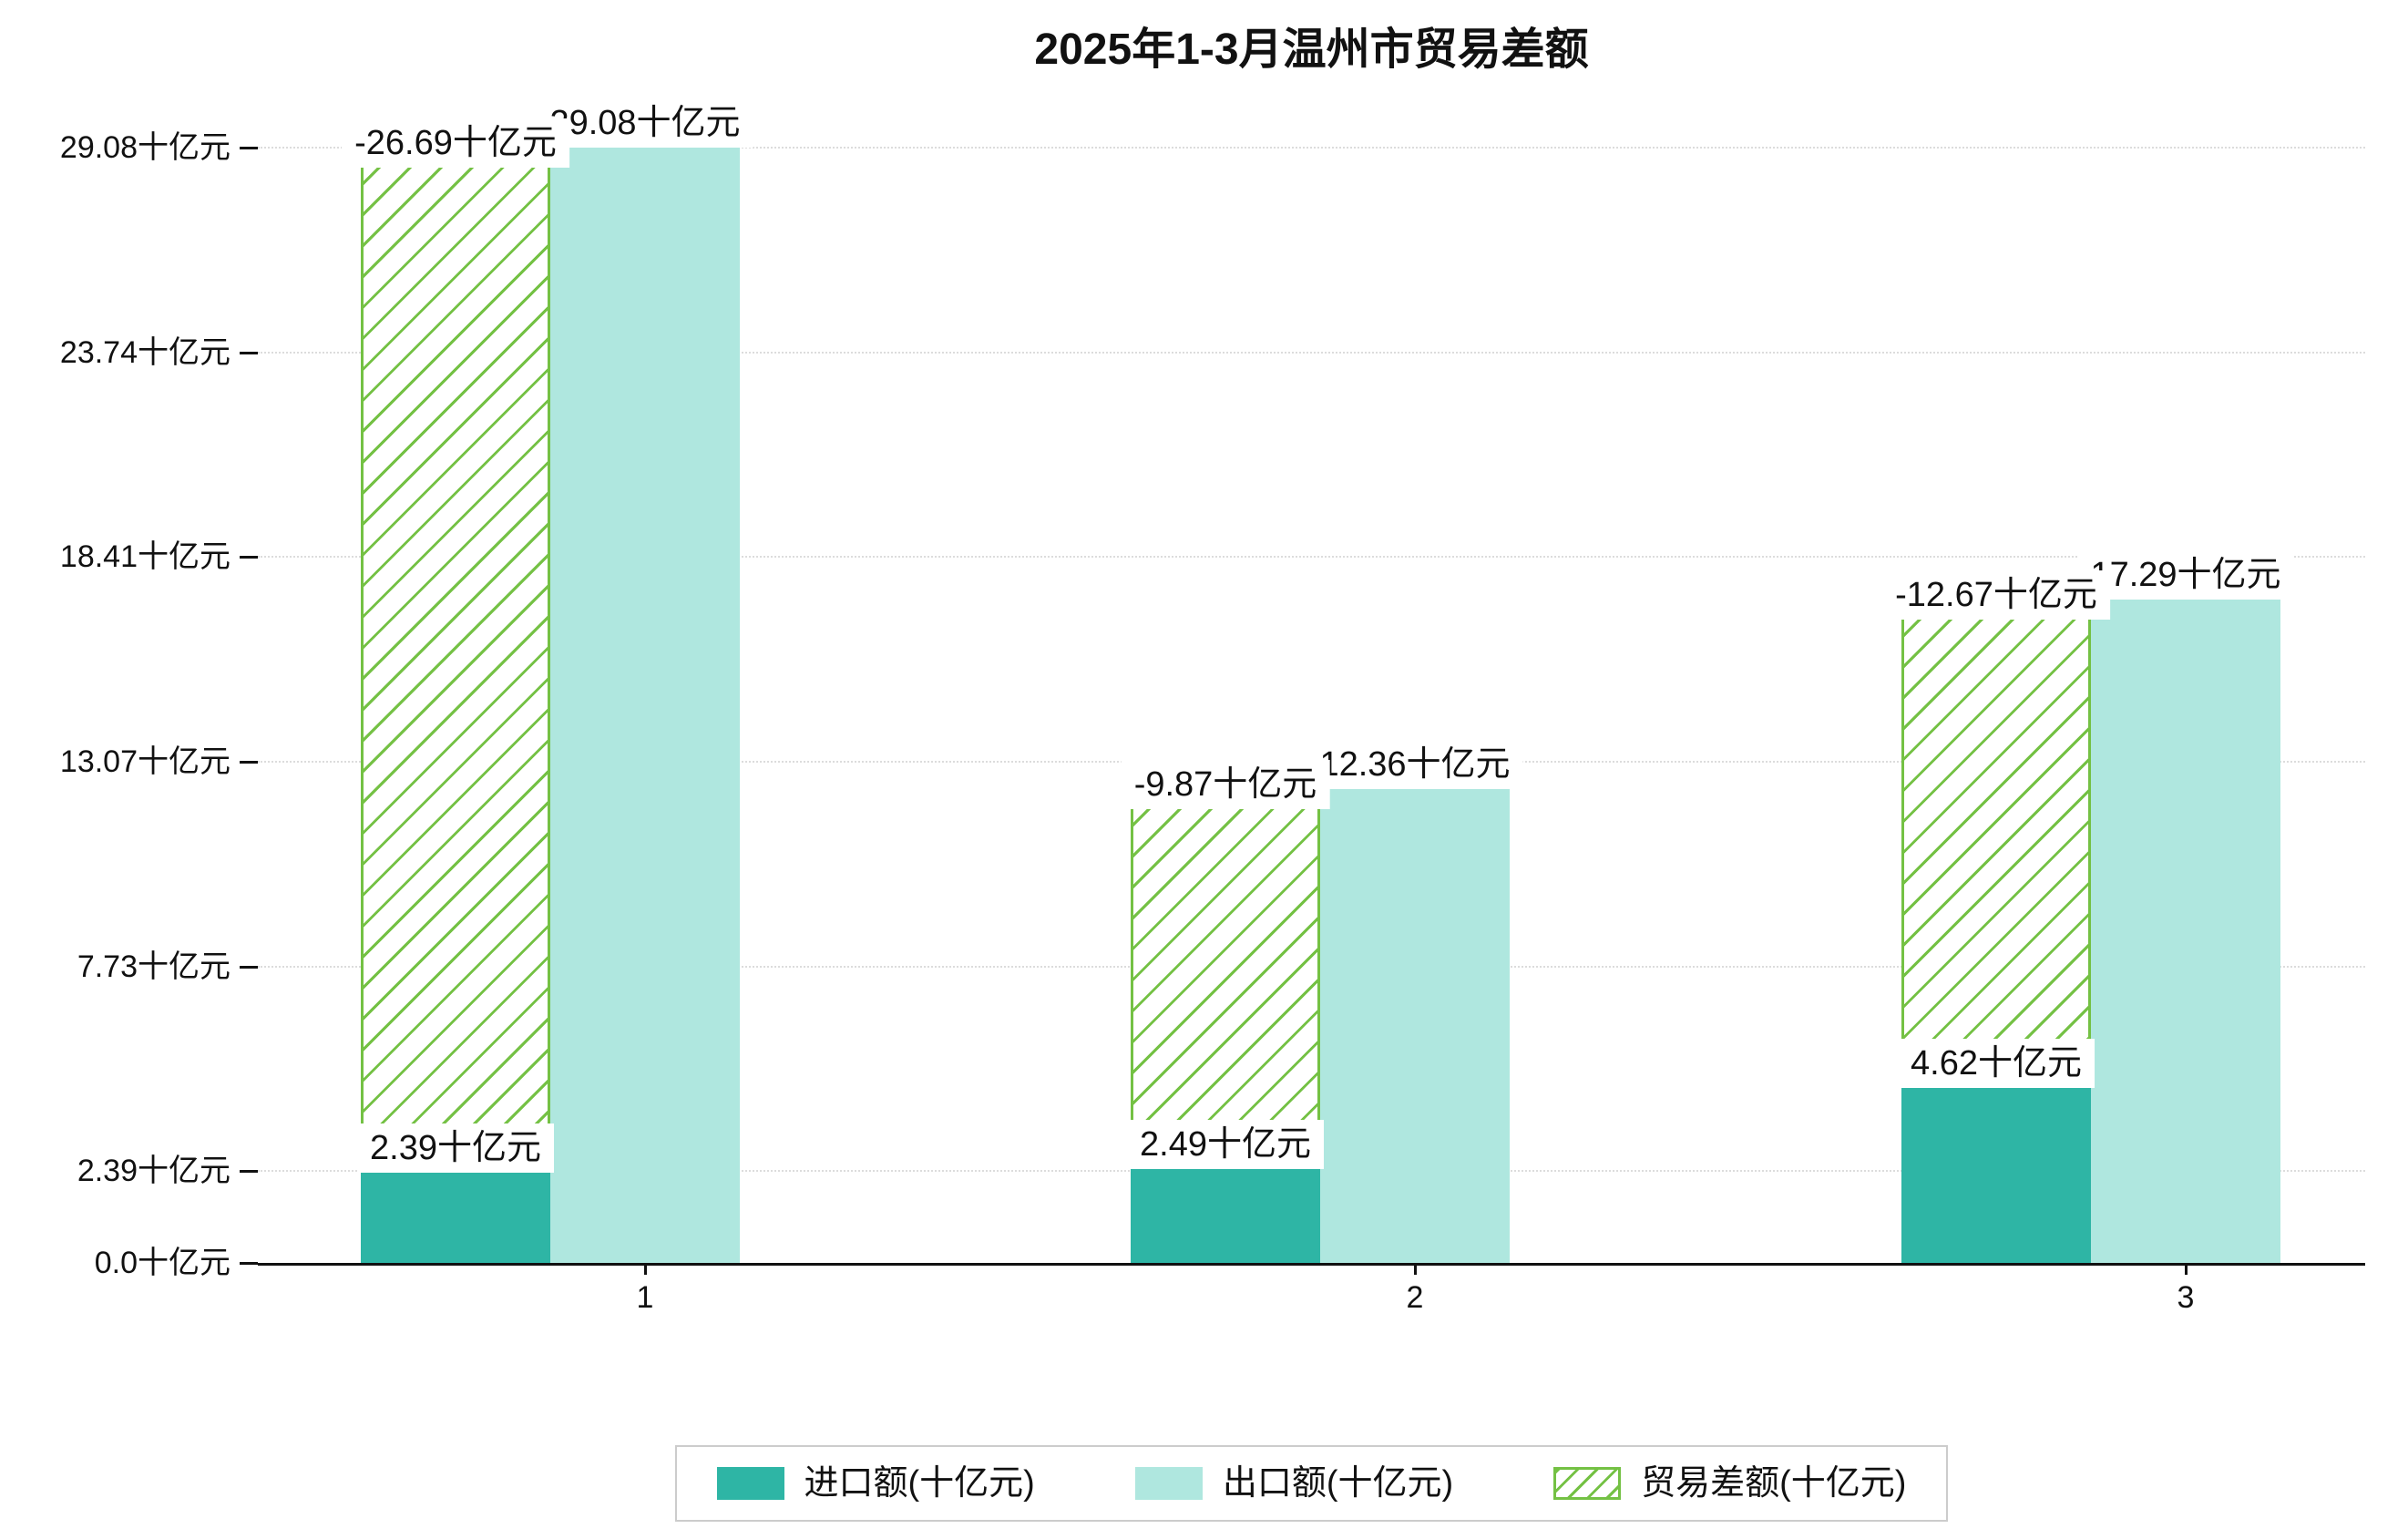  I want to click on legend: 进口额(十亿元) 出口额(十亿元) 贸易差额(十亿元), so click(1312, 1483).